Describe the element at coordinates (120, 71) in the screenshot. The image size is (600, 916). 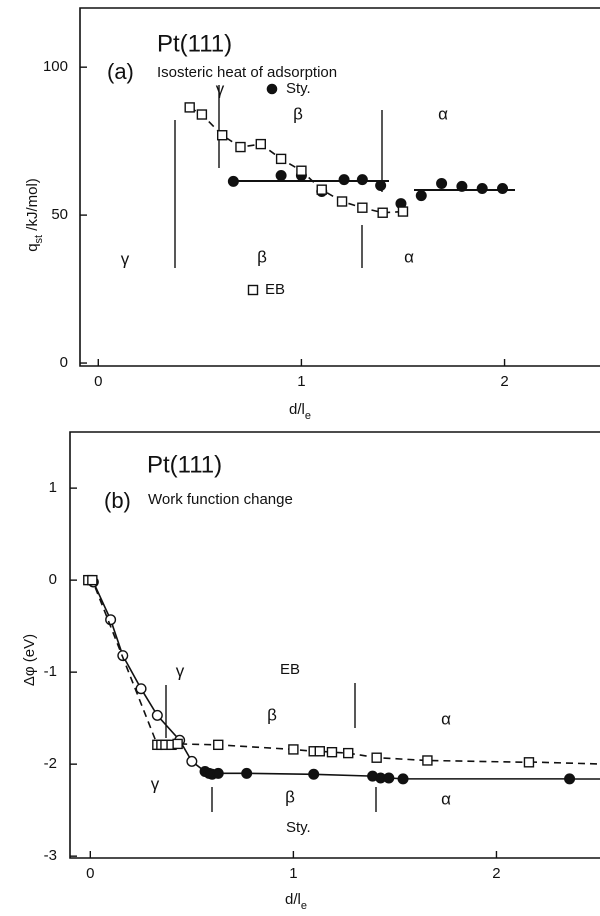
I see `panel-label: (a)` at that location.